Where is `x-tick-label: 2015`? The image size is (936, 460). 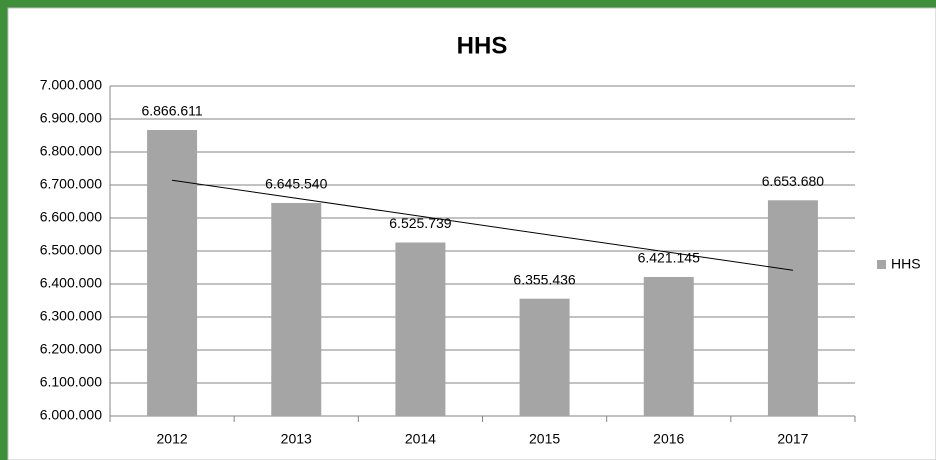
x-tick-label: 2015 is located at coordinates (544, 439).